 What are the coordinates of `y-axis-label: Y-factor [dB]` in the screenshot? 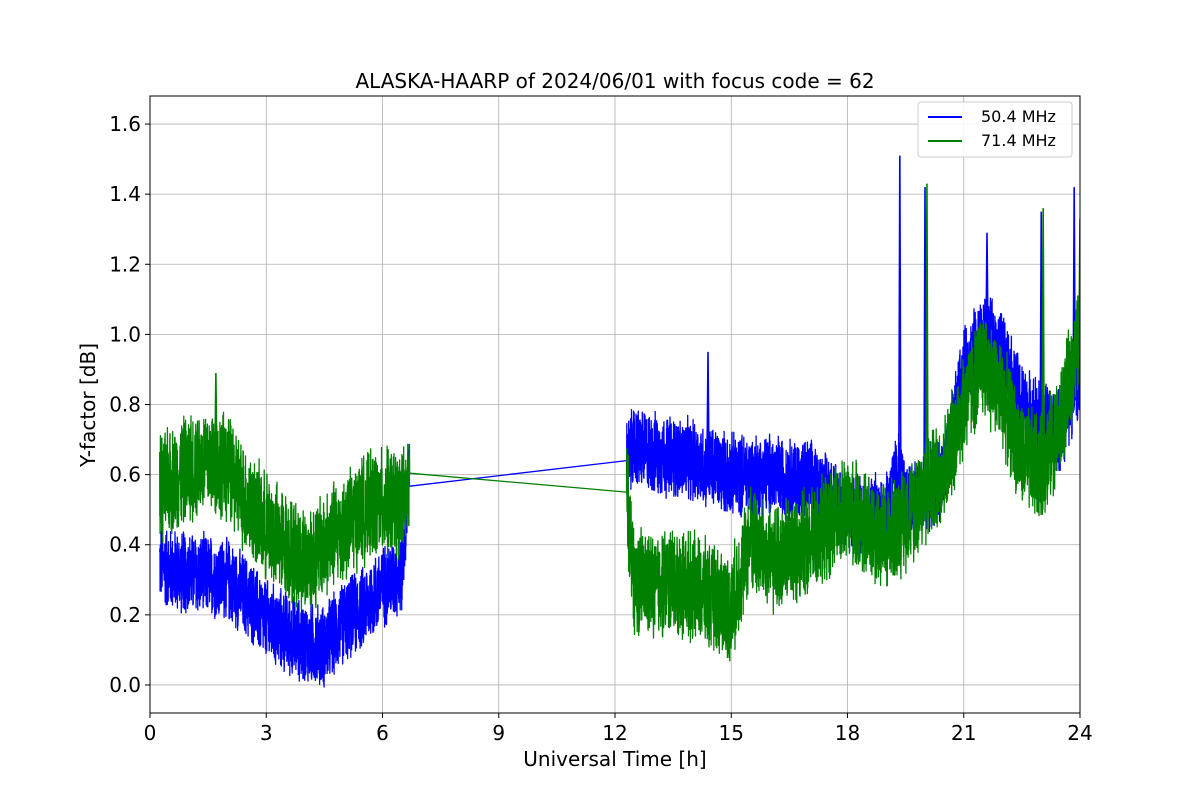 It's located at (88, 405).